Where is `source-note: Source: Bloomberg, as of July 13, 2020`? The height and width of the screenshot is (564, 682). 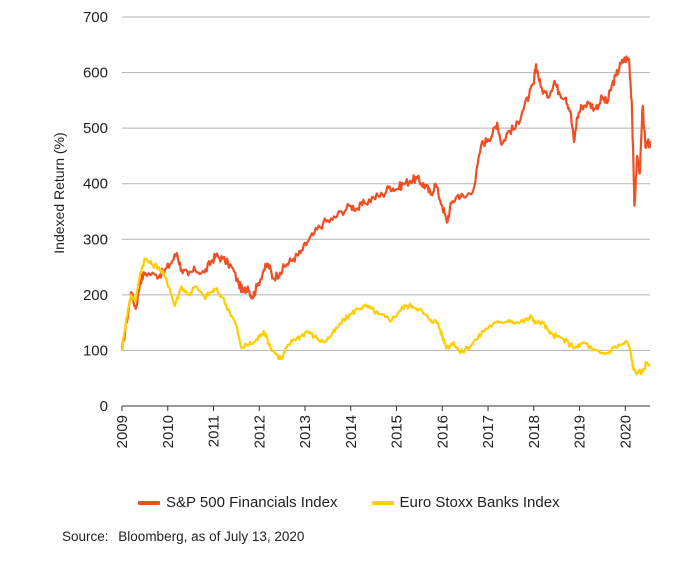 source-note: Source: Bloomberg, as of July 13, 2020 is located at coordinates (186, 536).